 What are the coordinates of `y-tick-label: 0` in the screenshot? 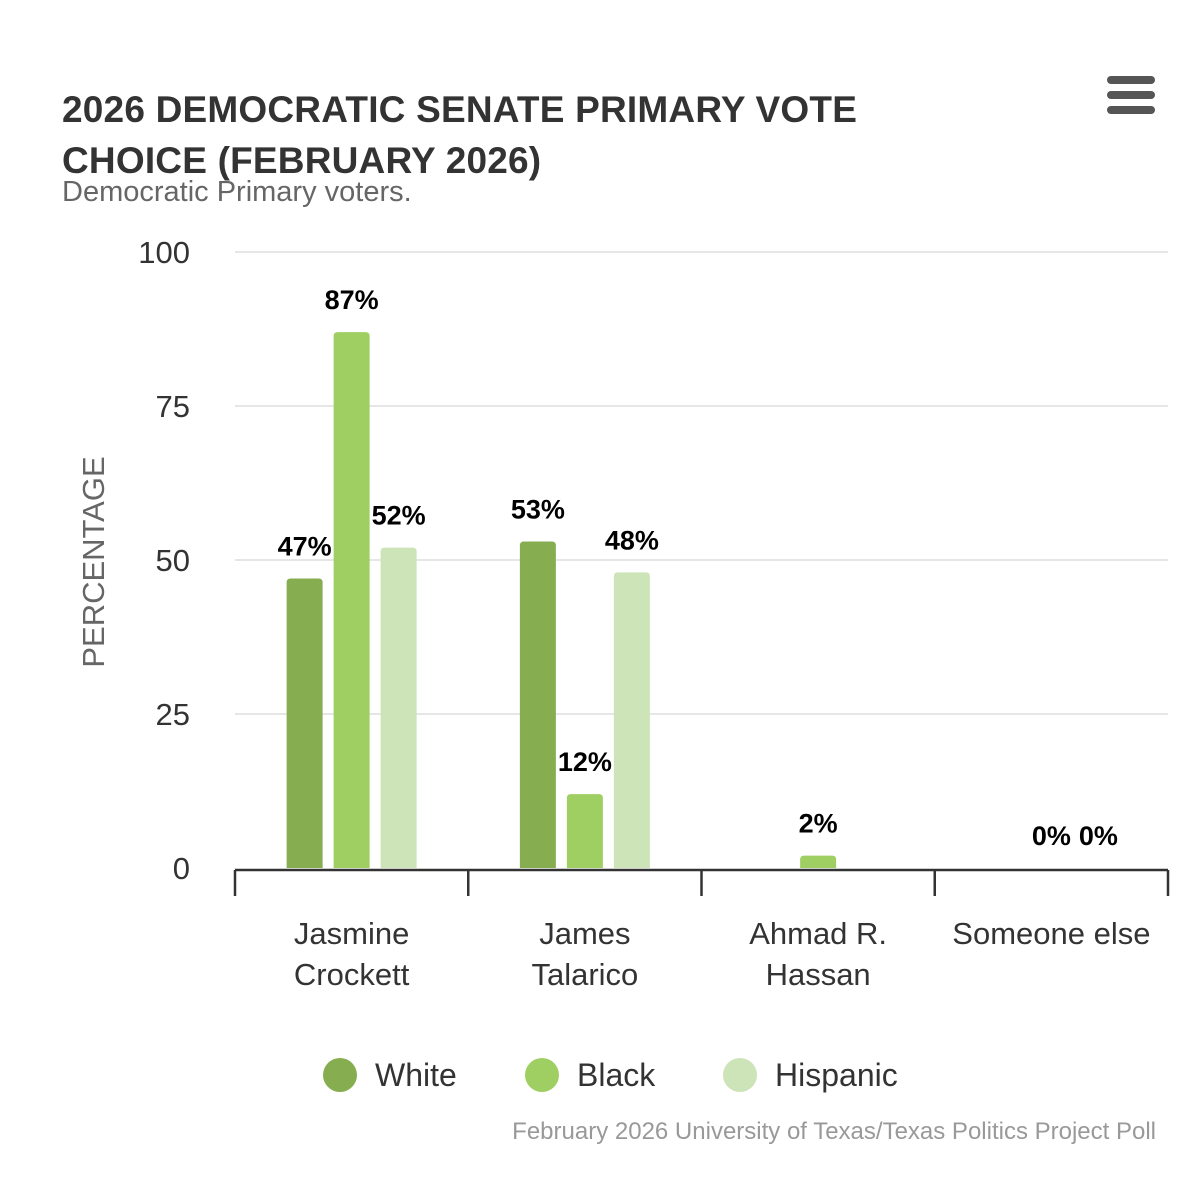 It's located at (181, 868).